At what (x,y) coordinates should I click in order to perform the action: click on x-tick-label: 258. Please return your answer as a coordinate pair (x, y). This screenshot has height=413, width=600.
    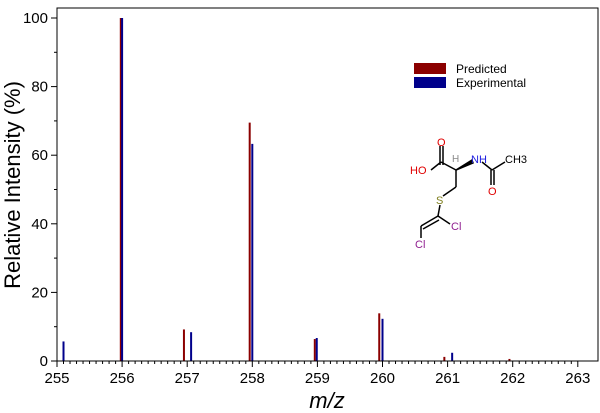
    Looking at the image, I should click on (252, 378).